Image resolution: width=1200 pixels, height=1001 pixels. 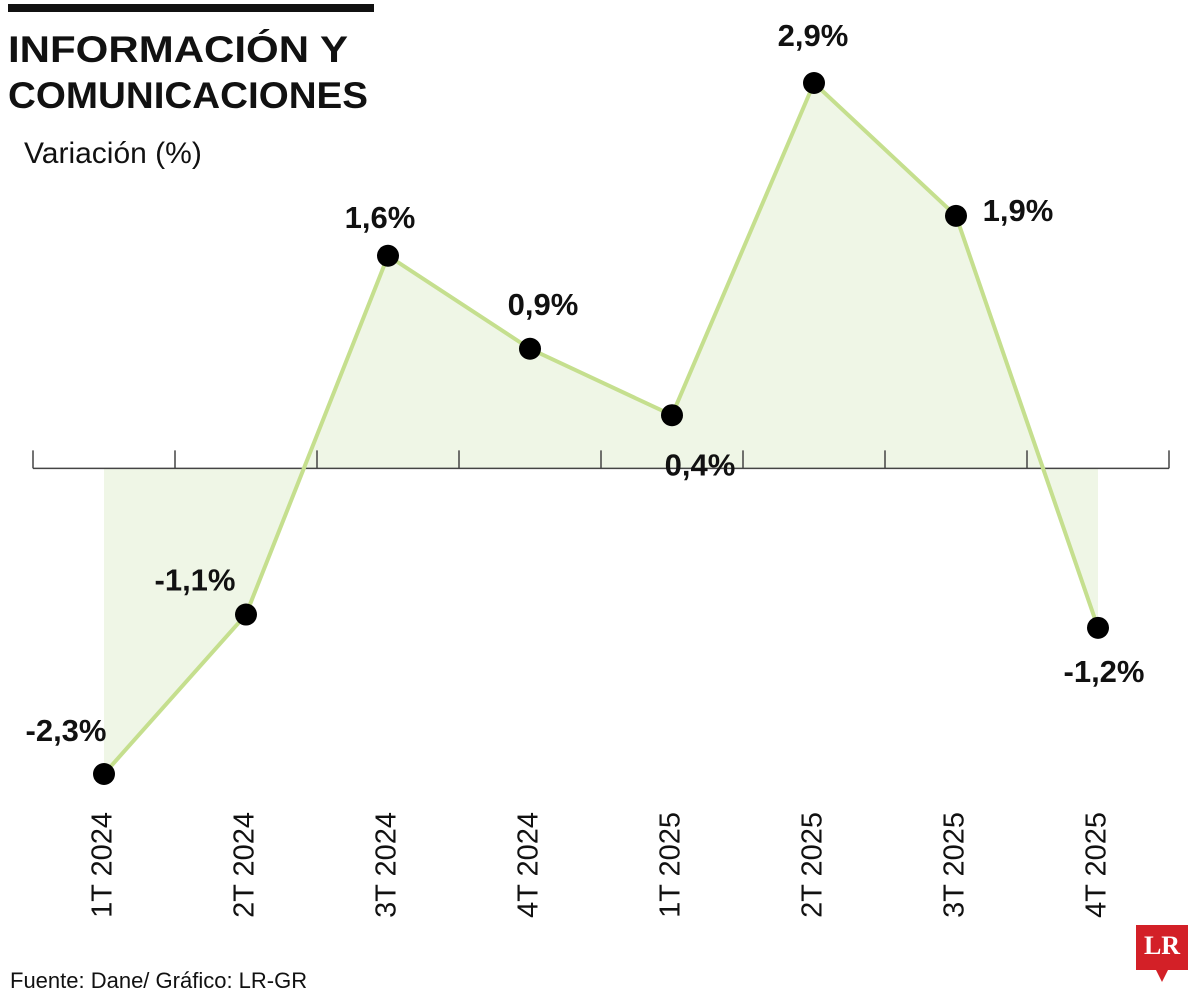 What do you see at coordinates (387, 865) in the screenshot?
I see `x-tick-label: 3T 2024` at bounding box center [387, 865].